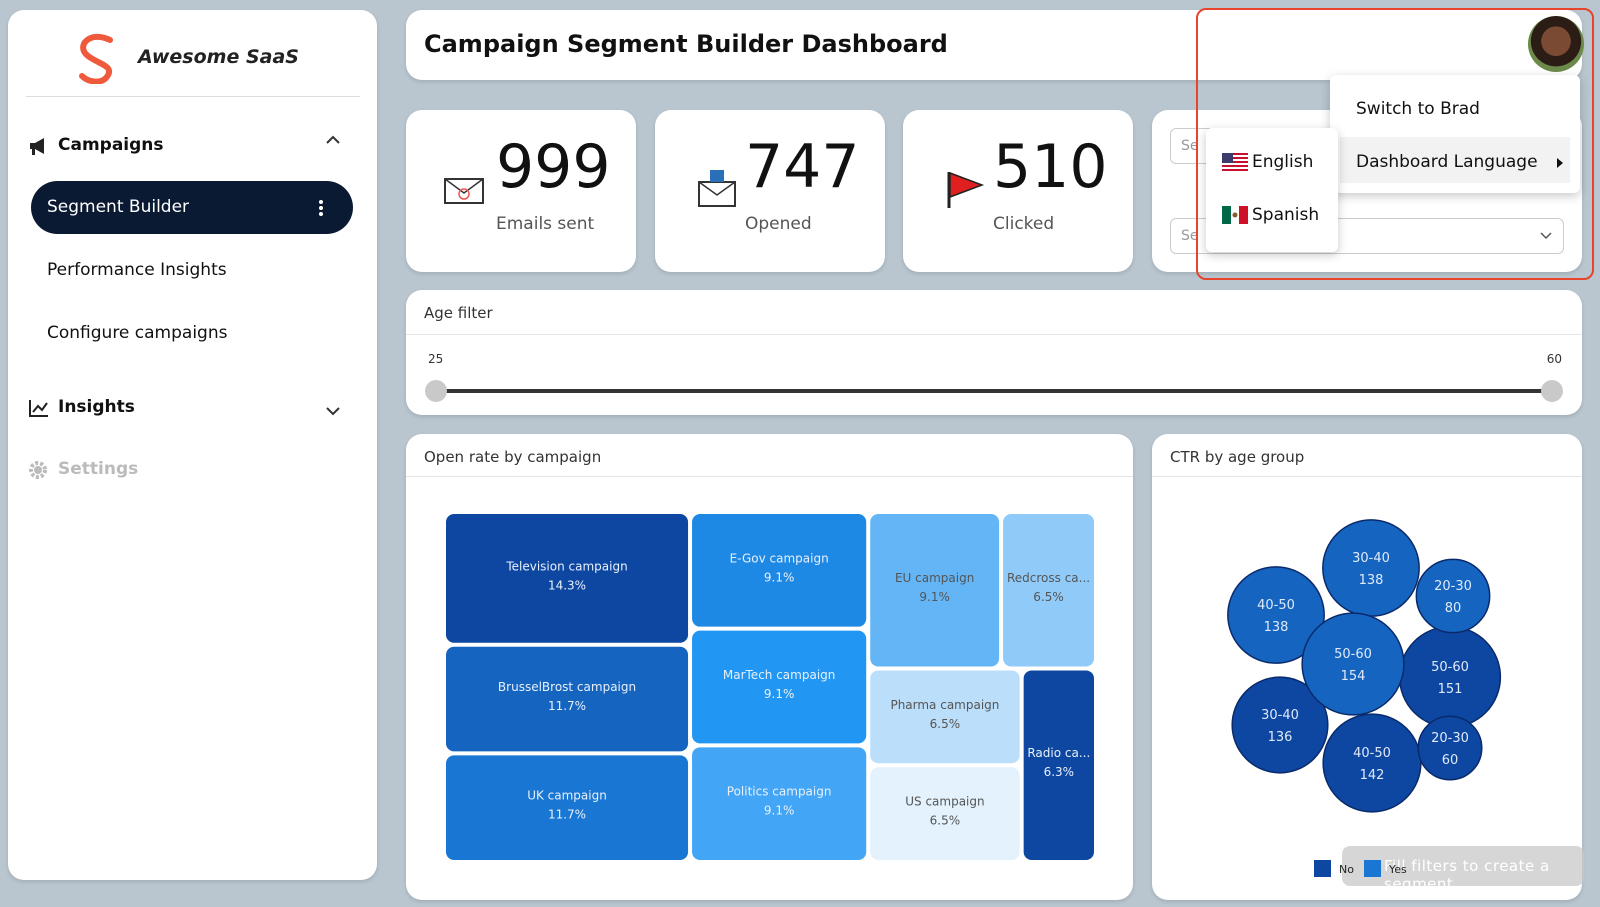 This screenshot has height=907, width=1600. Describe the element at coordinates (1372, 775) in the screenshot. I see `bubble-value: 142` at that location.